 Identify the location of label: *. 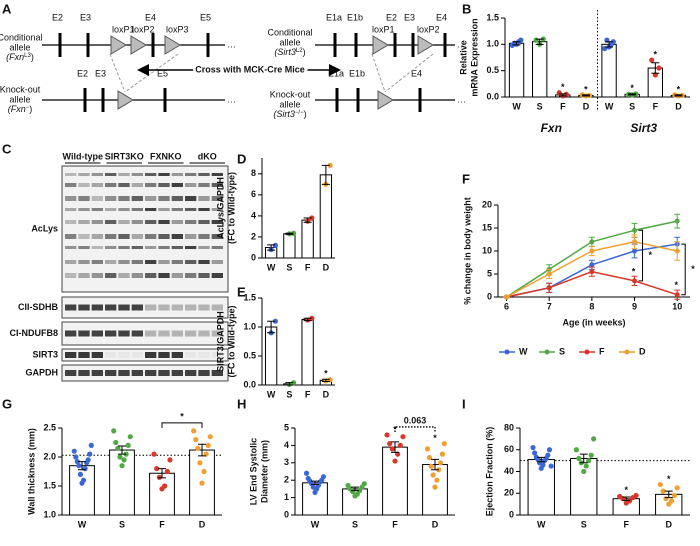
(651, 255).